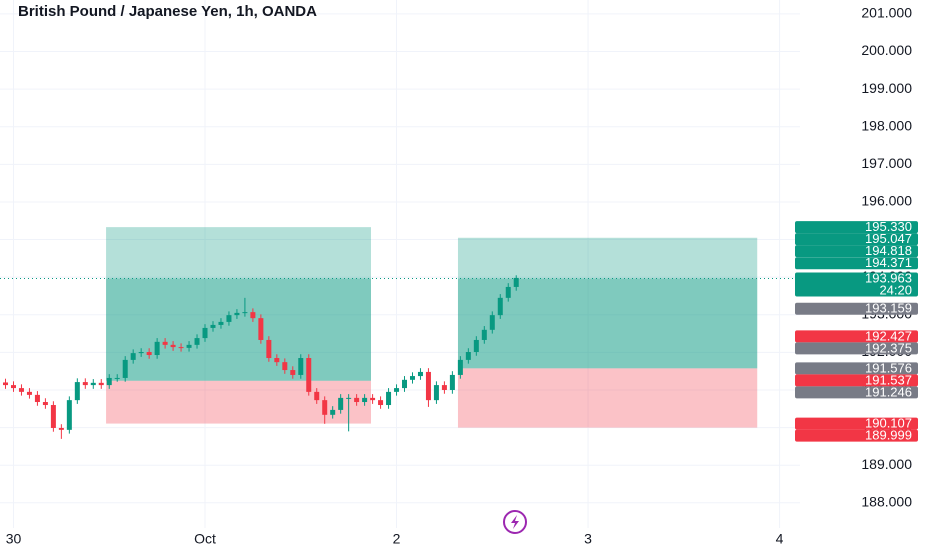  What do you see at coordinates (888, 238) in the screenshot?
I see `price-tag-label: 195.047` at bounding box center [888, 238].